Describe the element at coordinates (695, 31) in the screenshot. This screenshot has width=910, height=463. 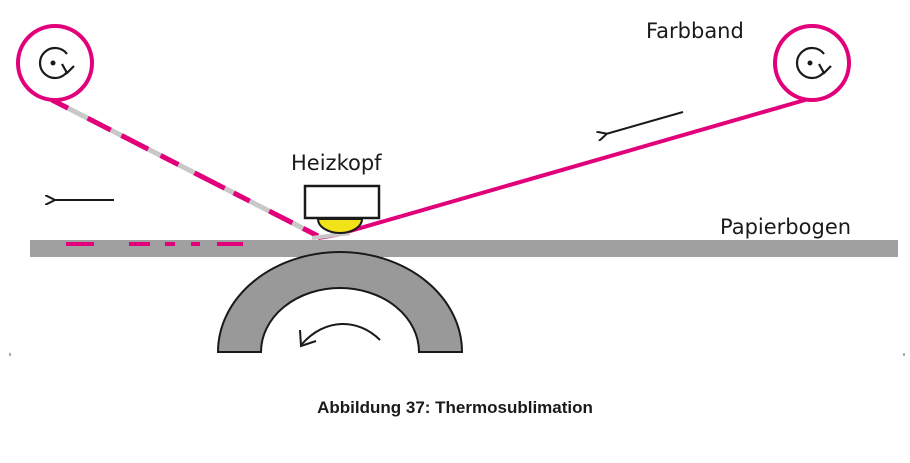
I see `ribbon-label: Farbband` at that location.